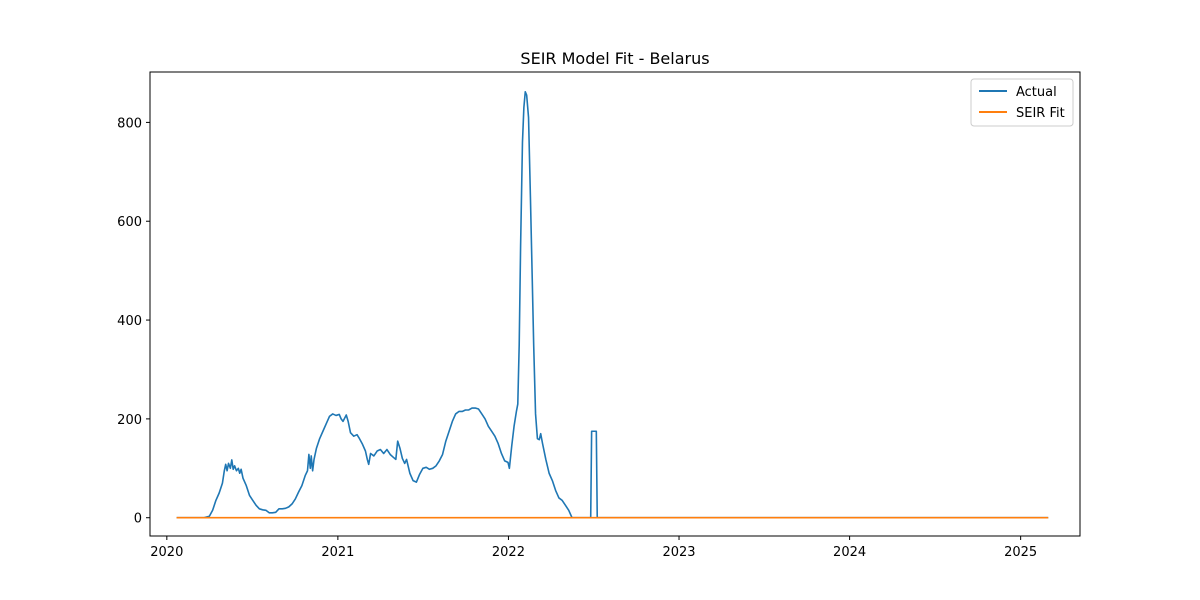 This screenshot has height=600, width=1200. What do you see at coordinates (1036, 92) in the screenshot?
I see `legend-label-actual: Actual` at bounding box center [1036, 92].